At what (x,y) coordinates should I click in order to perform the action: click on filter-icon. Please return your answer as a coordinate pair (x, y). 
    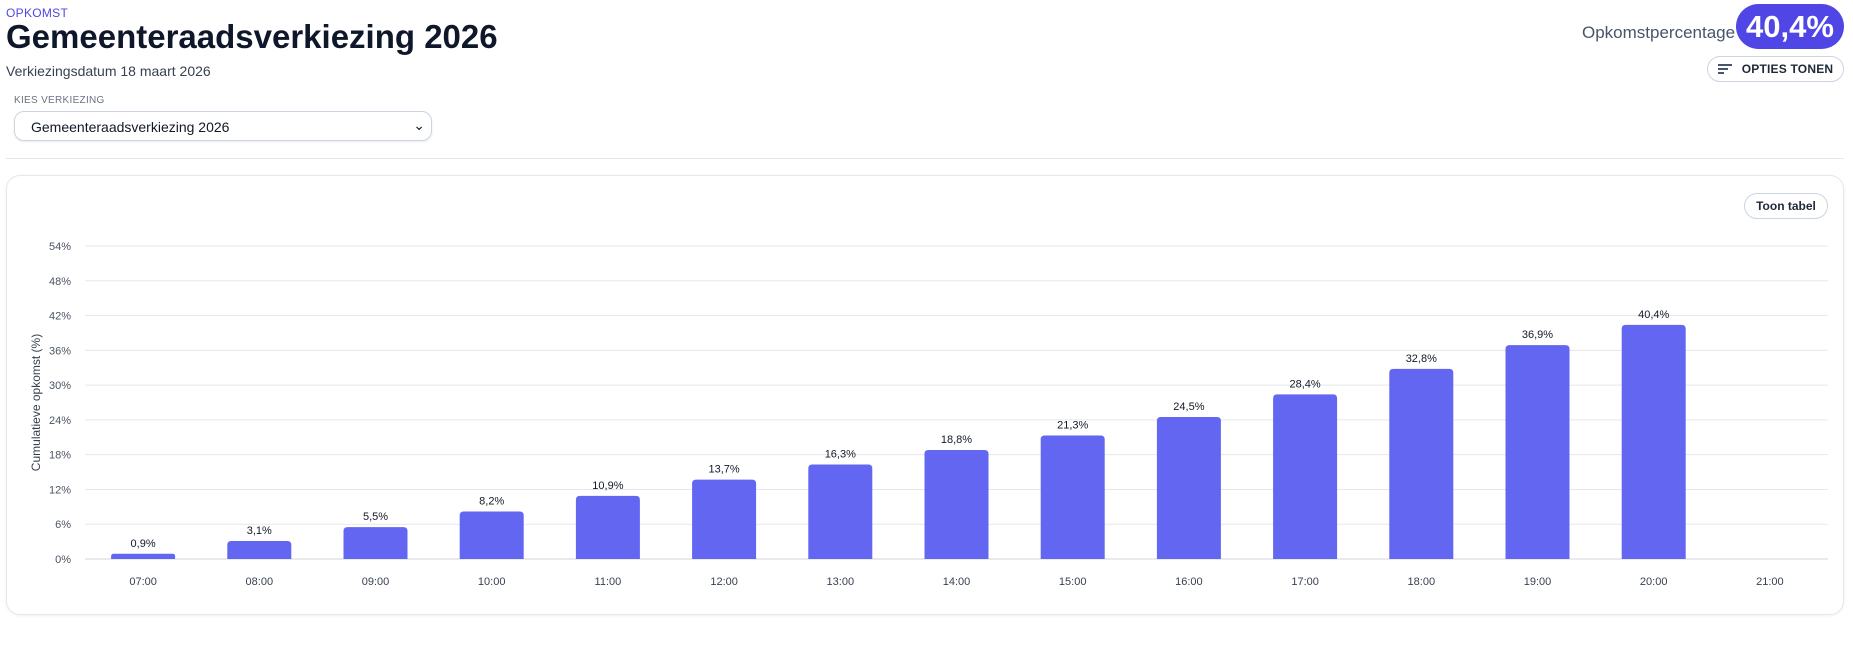
    Looking at the image, I should click on (1724, 69).